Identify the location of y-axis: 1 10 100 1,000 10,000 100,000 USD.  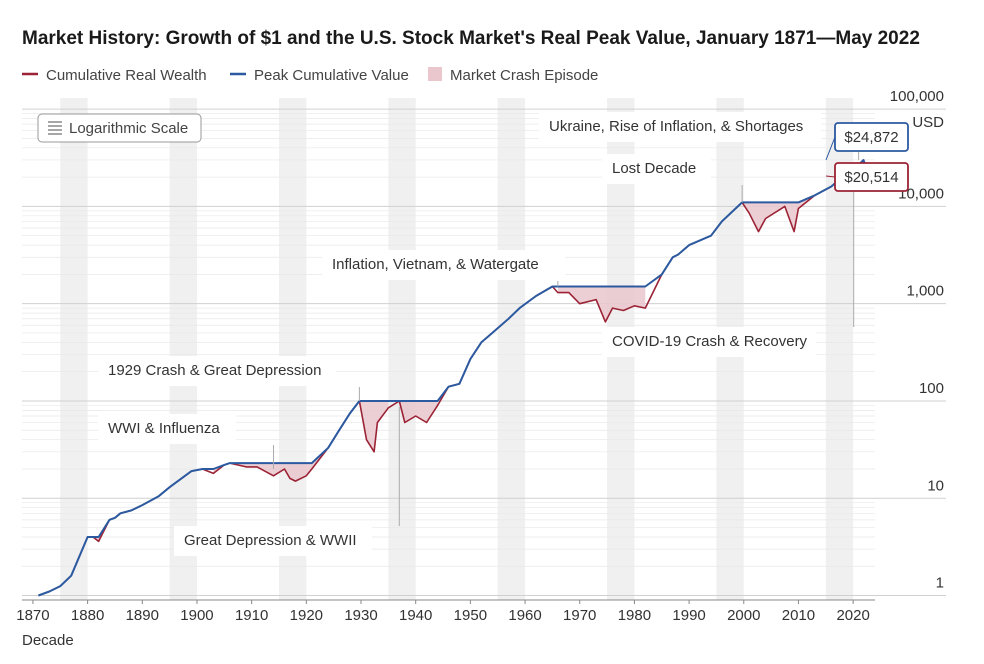
(917, 339).